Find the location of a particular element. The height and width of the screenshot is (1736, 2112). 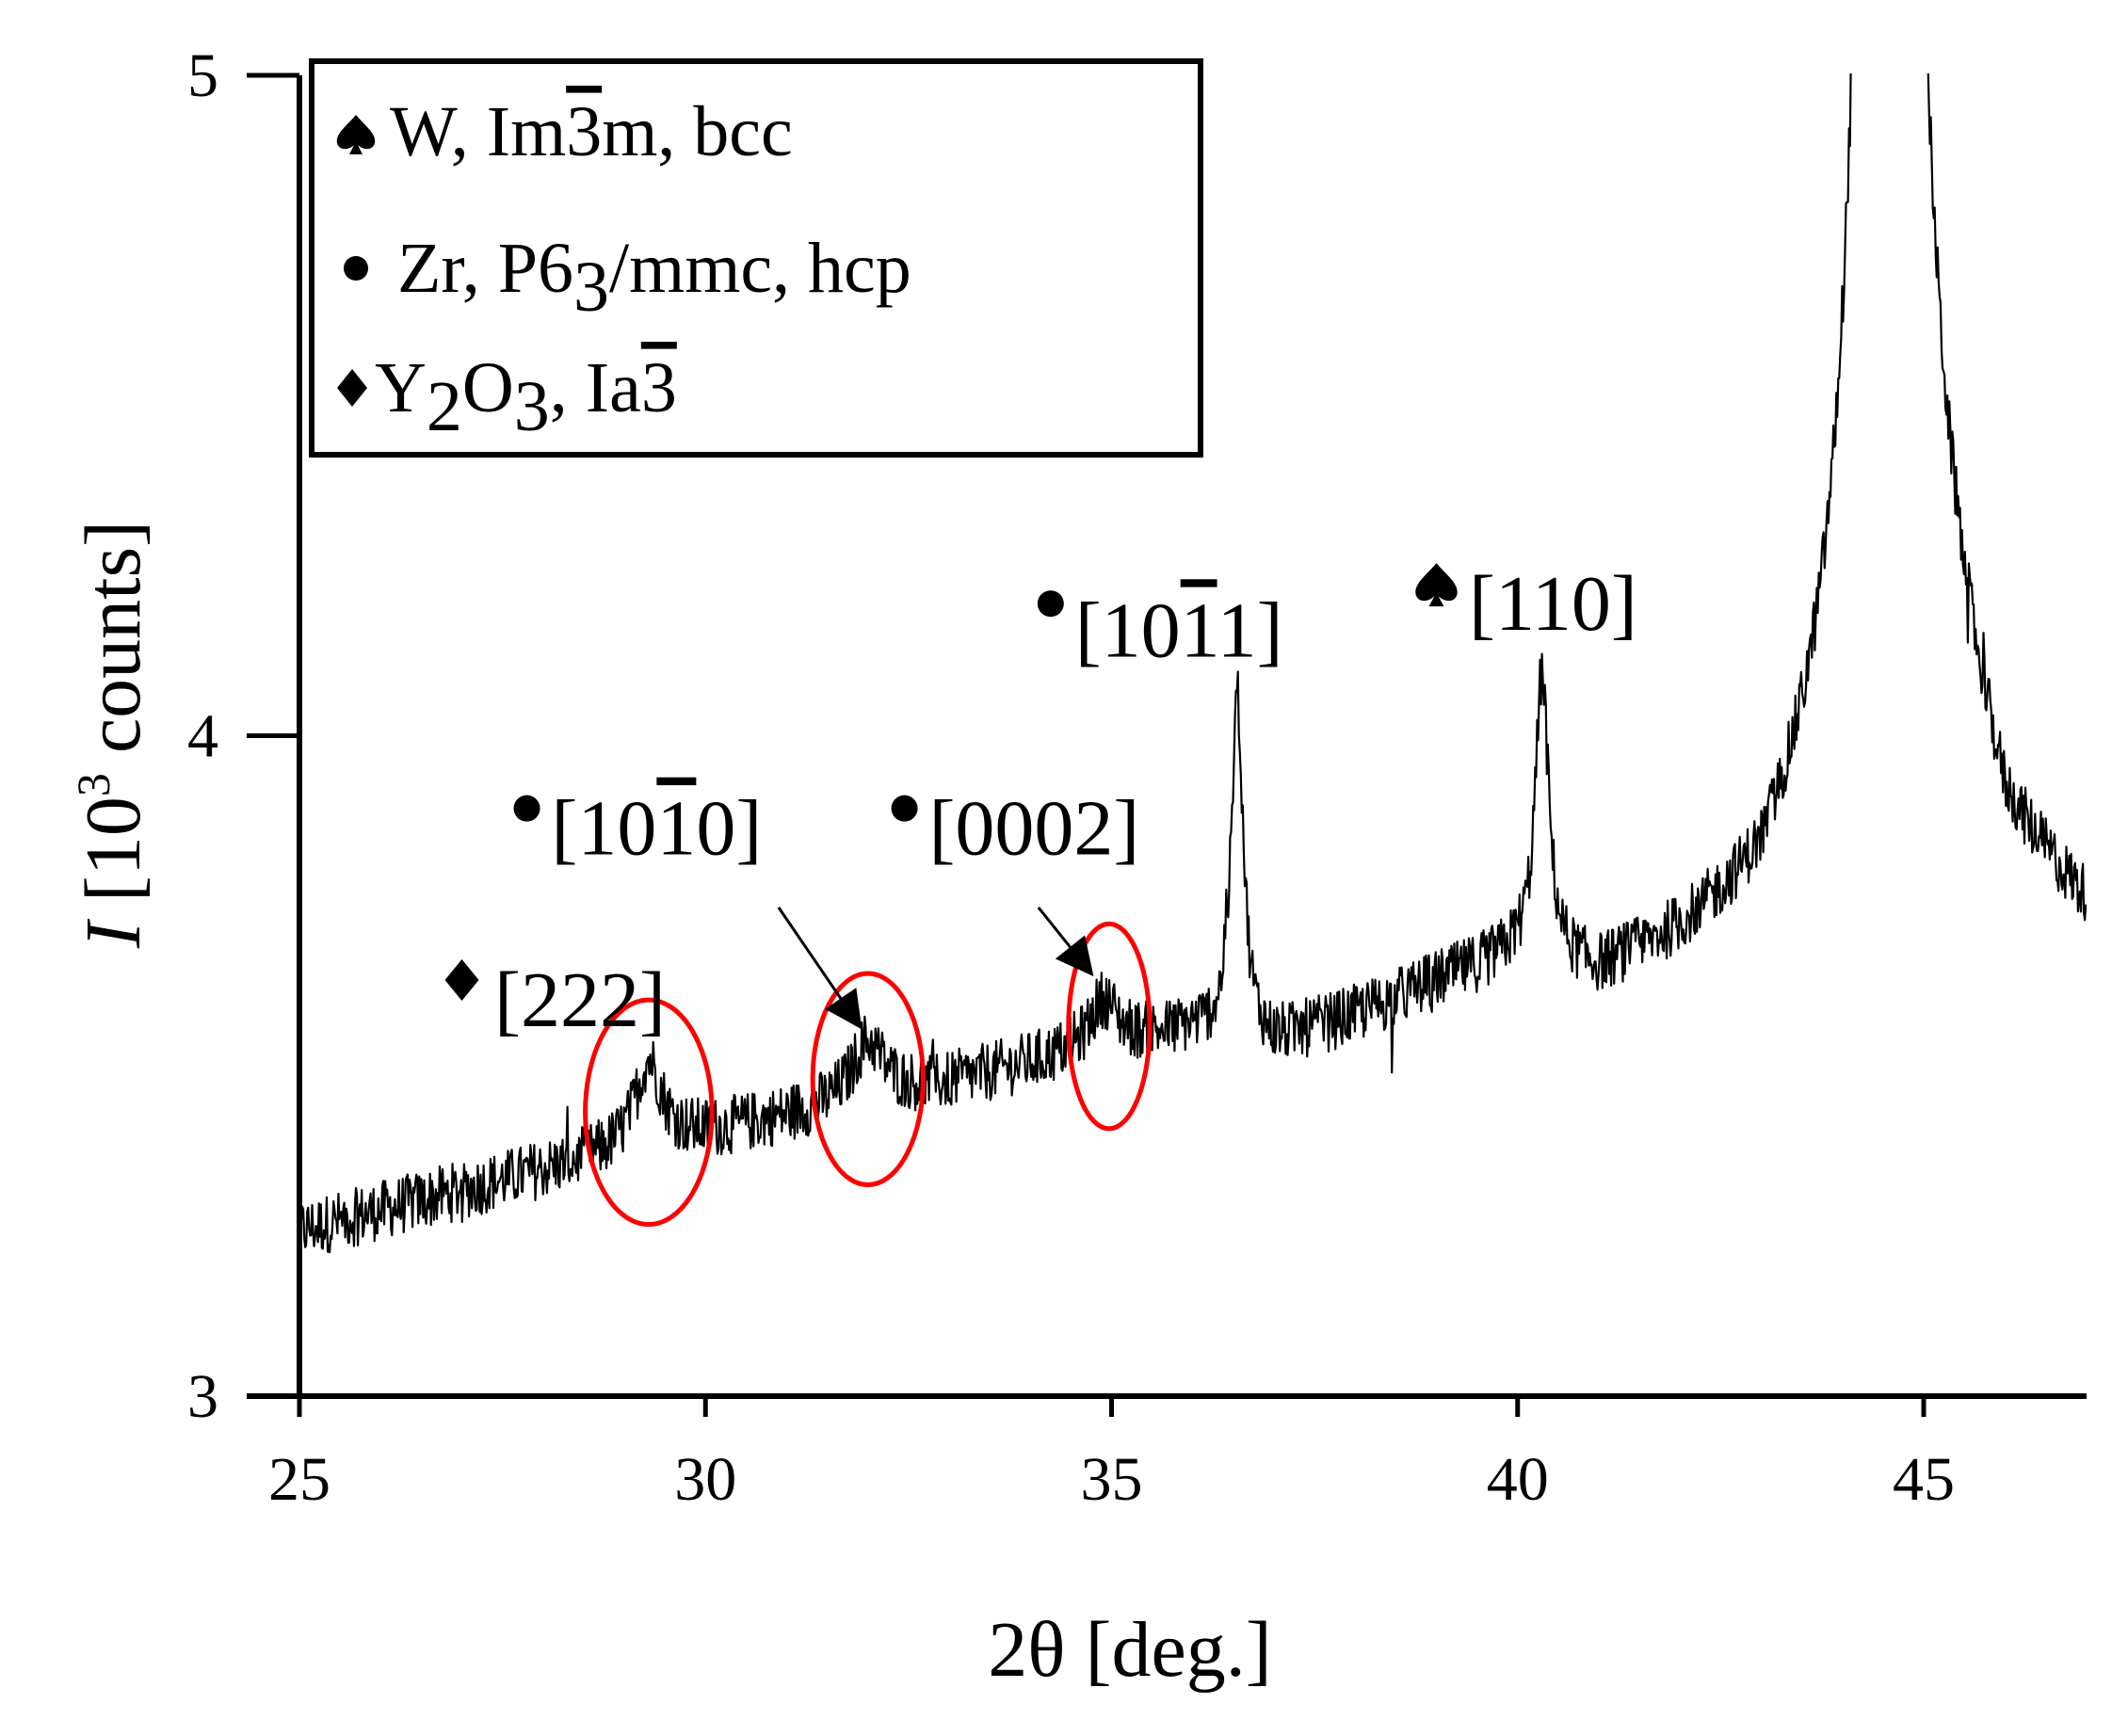

ann-110: [110] is located at coordinates (1526, 604).